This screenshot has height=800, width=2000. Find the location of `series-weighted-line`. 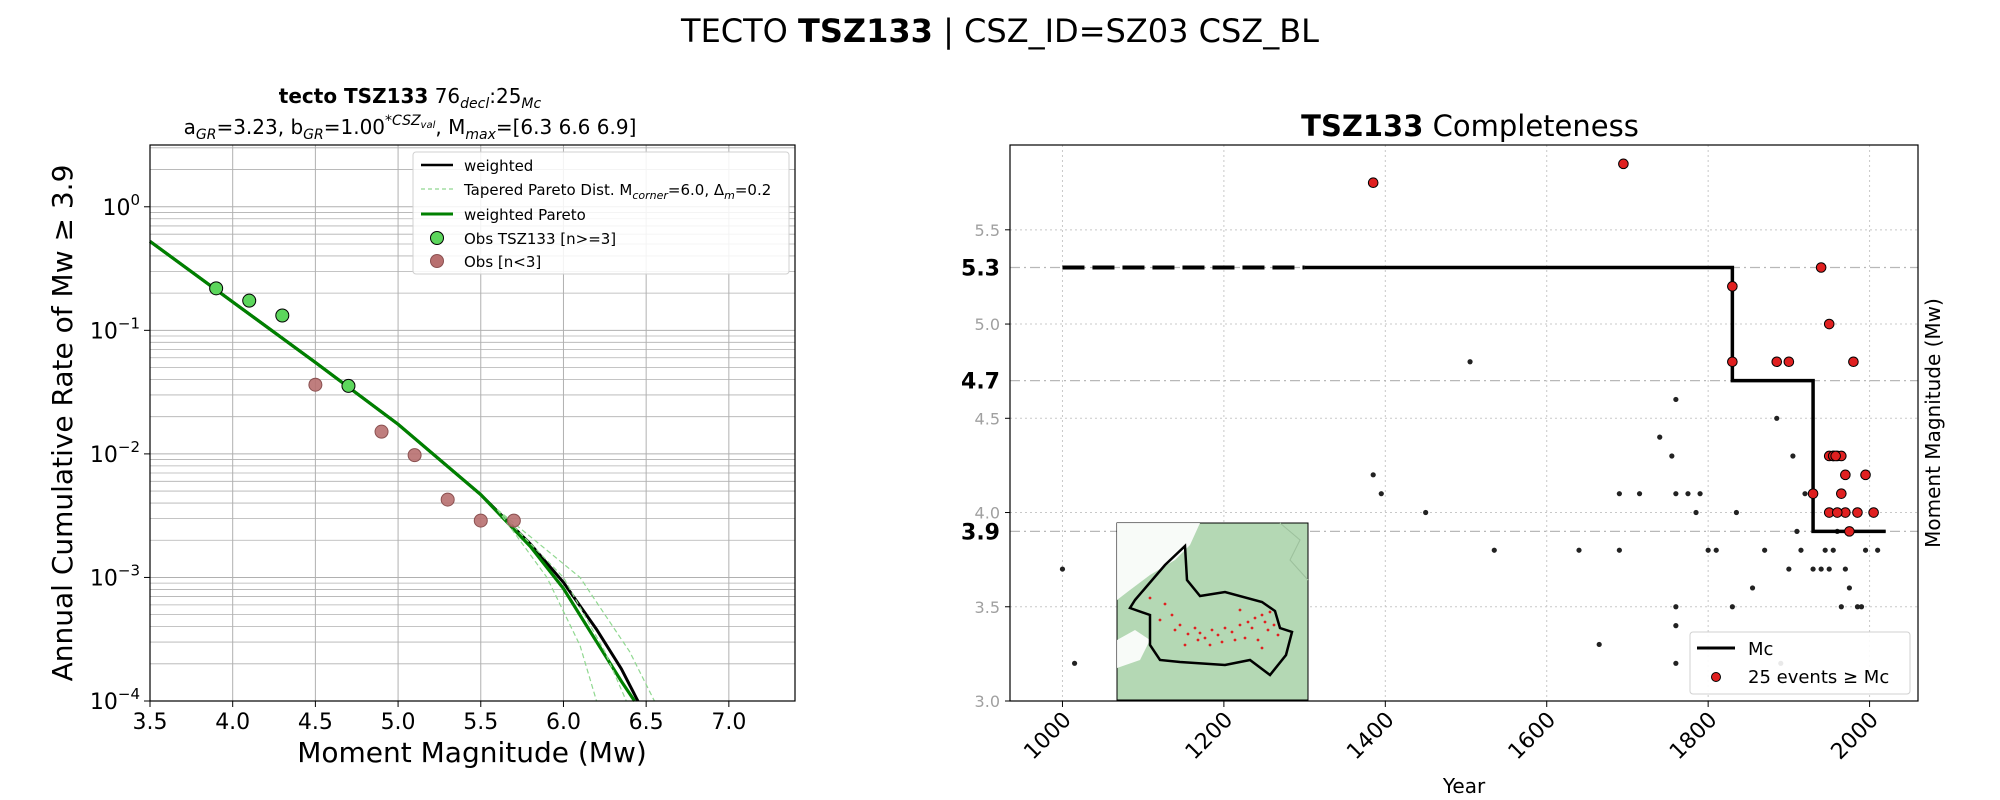

series-weighted-line is located at coordinates (394, 471).